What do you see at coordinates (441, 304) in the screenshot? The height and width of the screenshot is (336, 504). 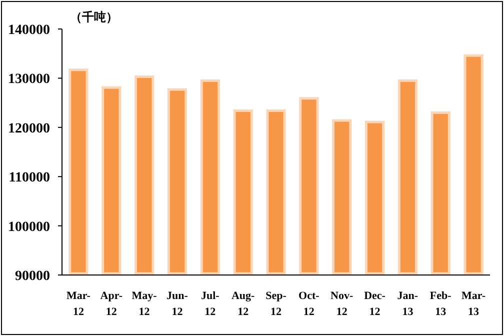 I see `x-tick-label: Feb-13` at bounding box center [441, 304].